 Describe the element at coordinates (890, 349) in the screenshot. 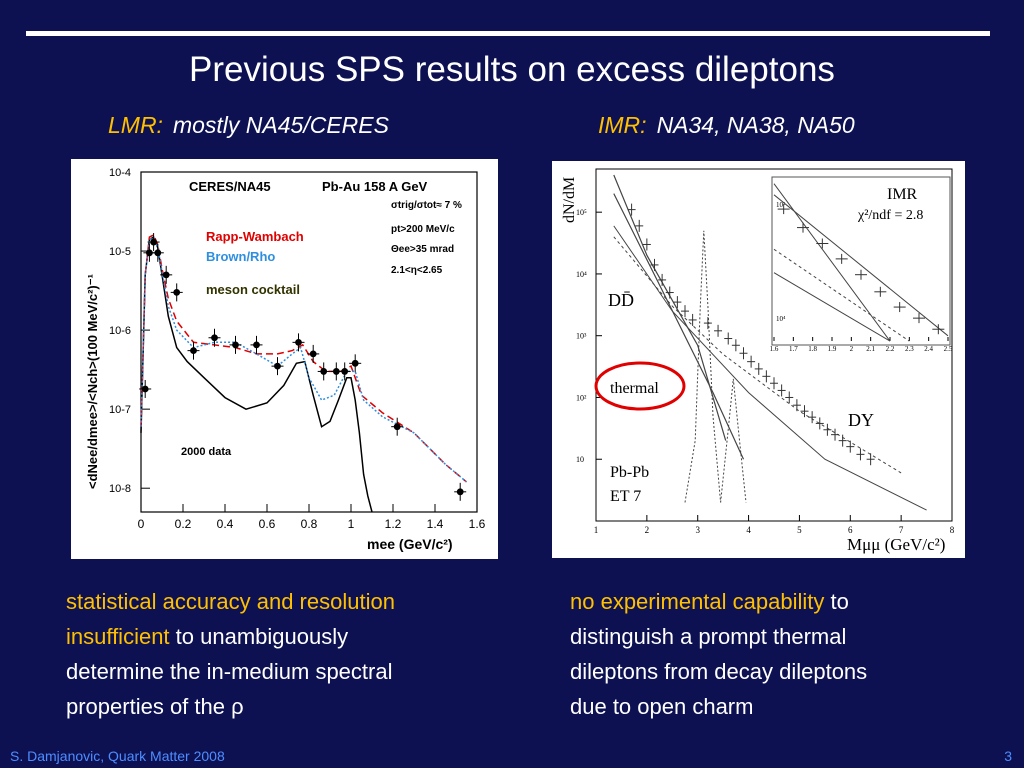

I see `inset-x-tick-label: 2.2` at that location.